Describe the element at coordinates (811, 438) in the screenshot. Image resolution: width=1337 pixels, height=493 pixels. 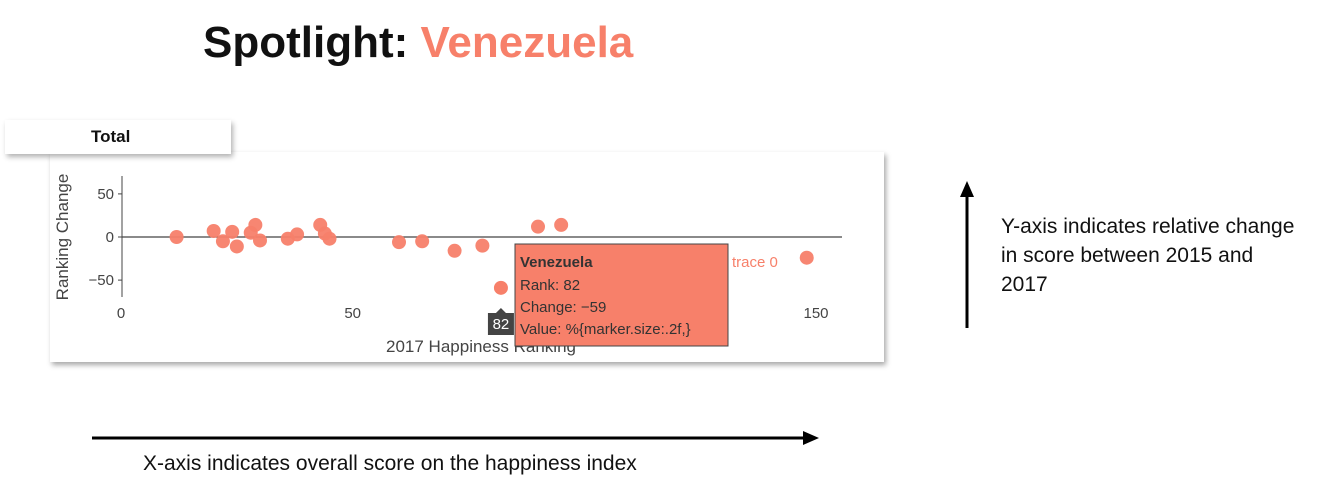
I see `x-arrow-head` at that location.